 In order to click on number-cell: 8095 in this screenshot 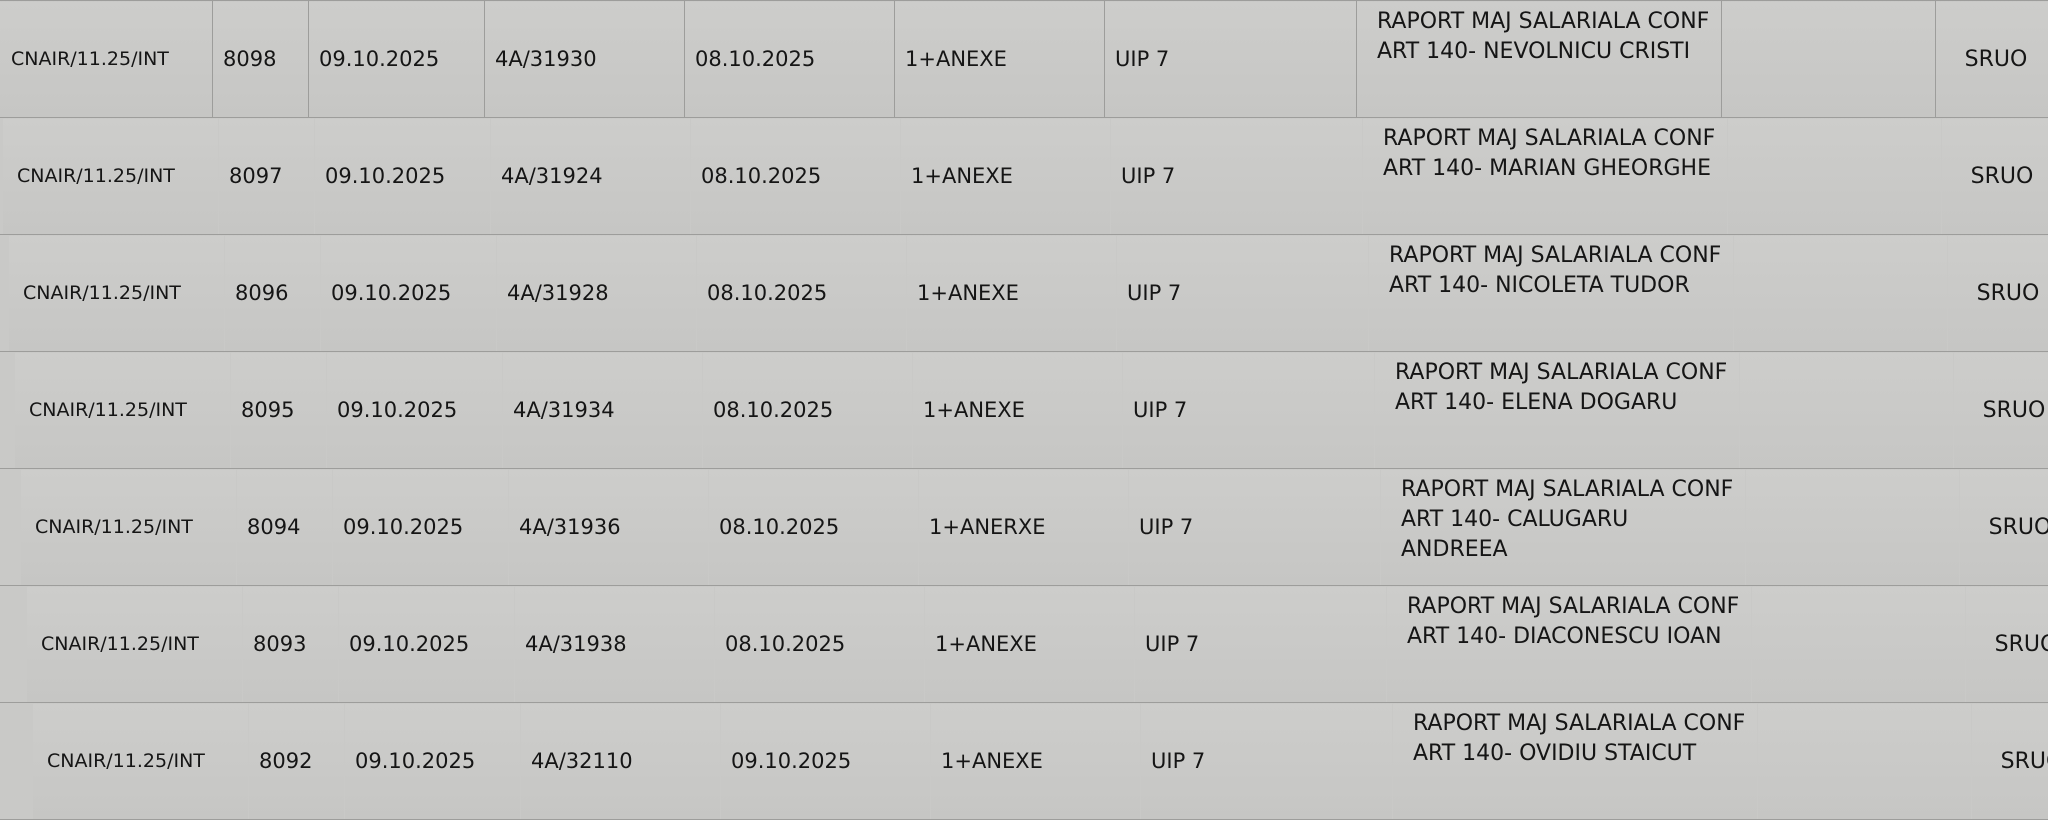, I will do `click(279, 410)`.